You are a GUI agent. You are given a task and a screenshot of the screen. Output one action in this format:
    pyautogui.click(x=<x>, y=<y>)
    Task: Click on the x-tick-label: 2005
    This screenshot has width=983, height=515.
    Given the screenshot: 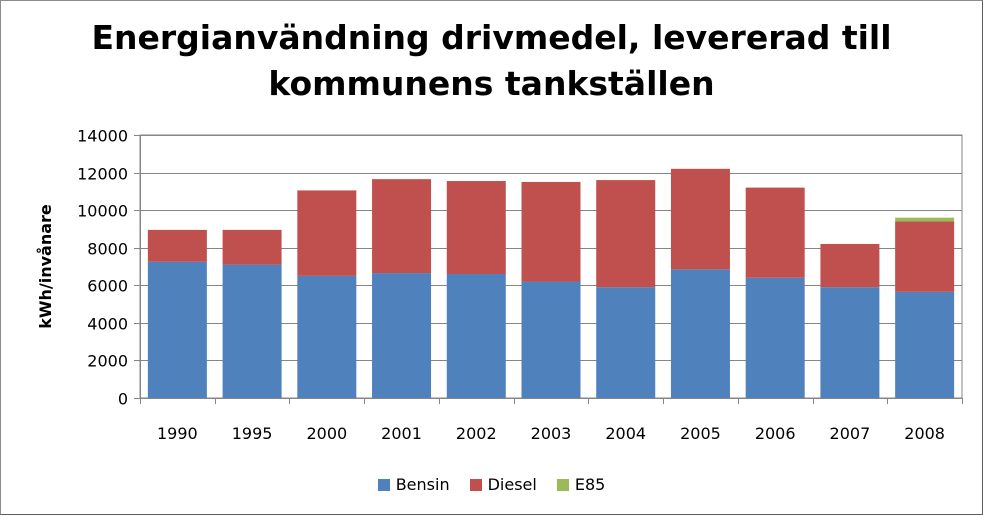 What is the action you would take?
    pyautogui.click(x=700, y=433)
    